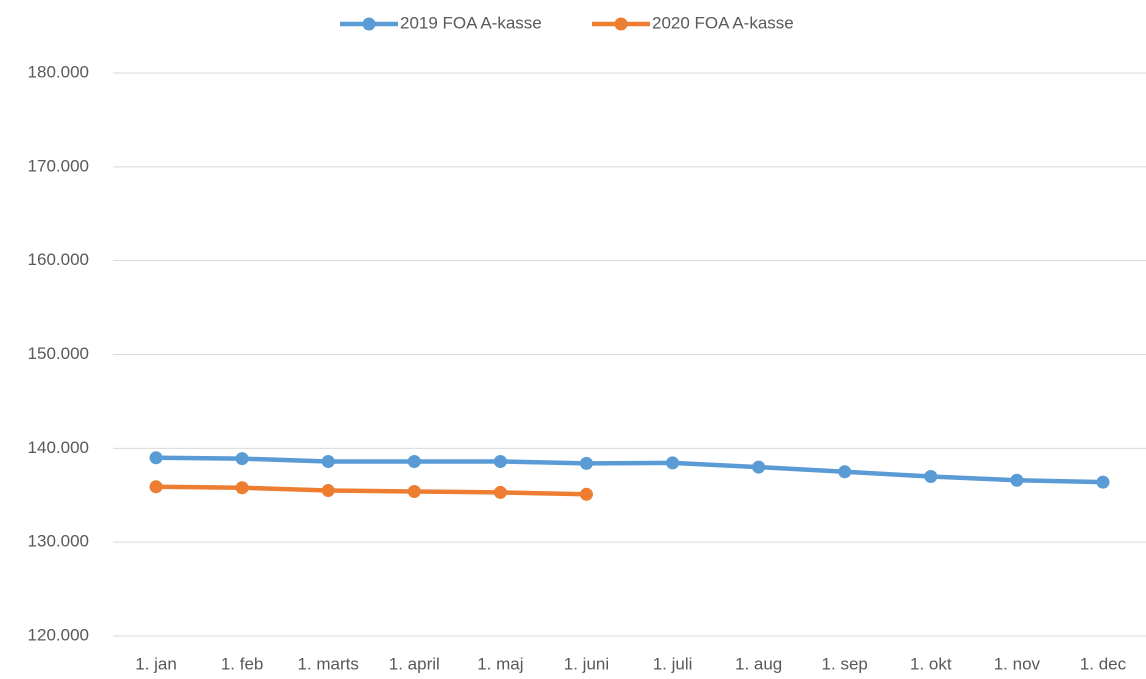 This screenshot has height=679, width=1146. What do you see at coordinates (586, 663) in the screenshot?
I see `x-tick-label: 1. juni` at bounding box center [586, 663].